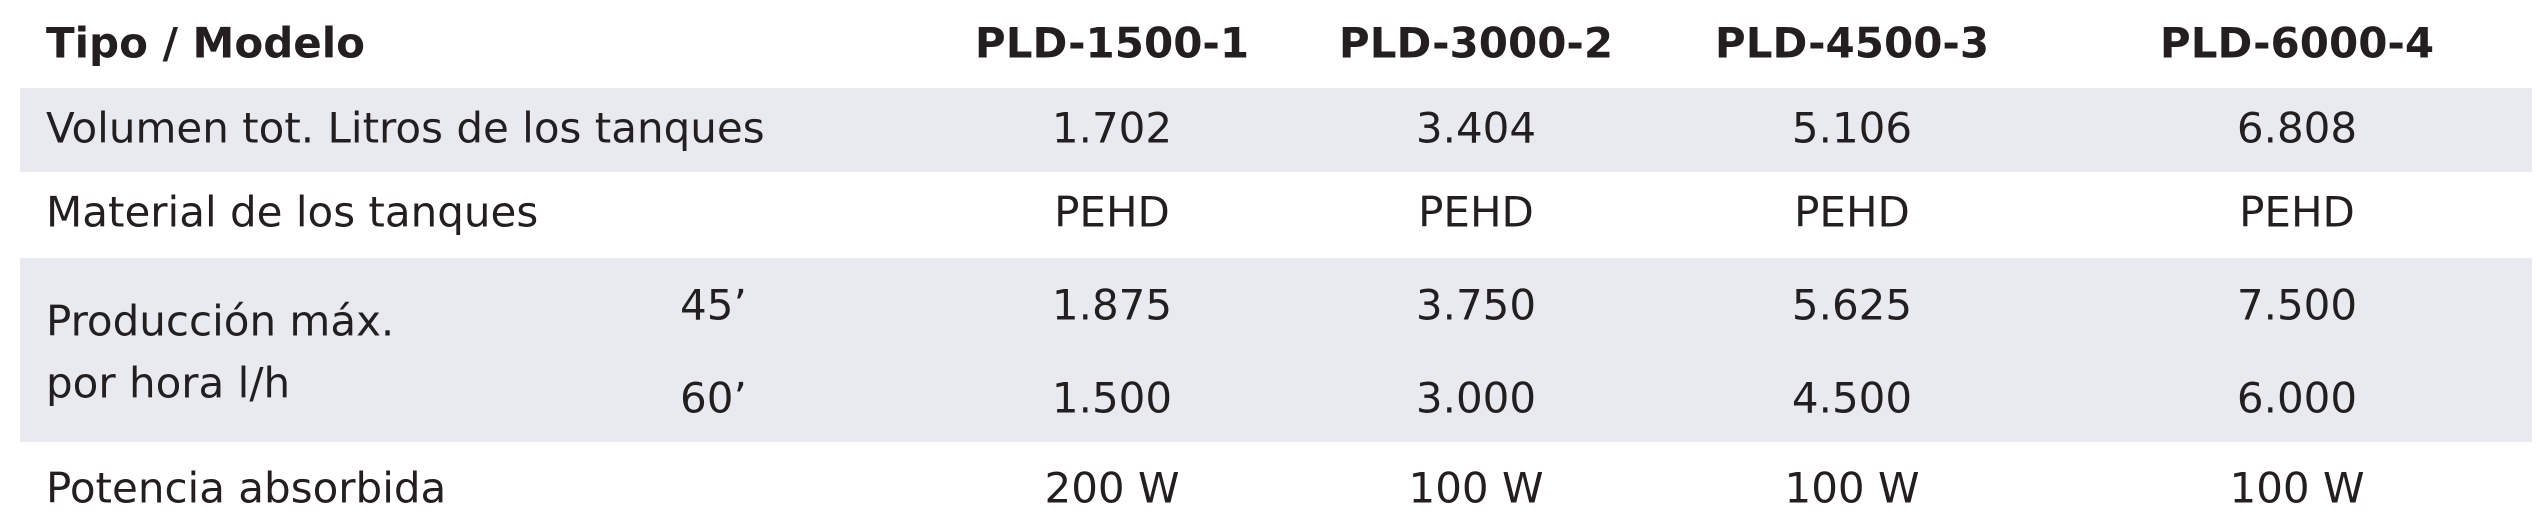 The height and width of the screenshot is (518, 2536). I want to click on cell-value: 5.625, so click(1852, 305).